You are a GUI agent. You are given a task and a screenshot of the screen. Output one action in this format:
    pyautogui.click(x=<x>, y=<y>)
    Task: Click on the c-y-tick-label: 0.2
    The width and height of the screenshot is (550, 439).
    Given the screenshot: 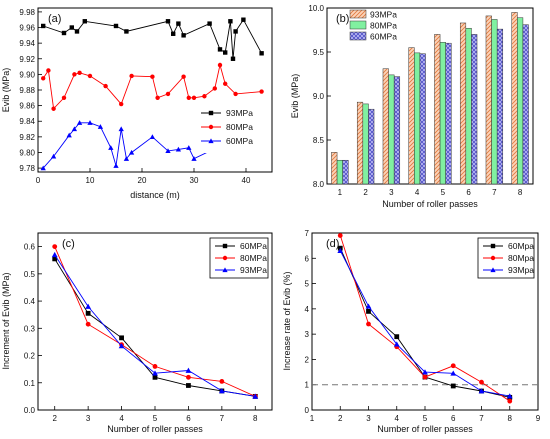 What is the action you would take?
    pyautogui.click(x=30, y=356)
    